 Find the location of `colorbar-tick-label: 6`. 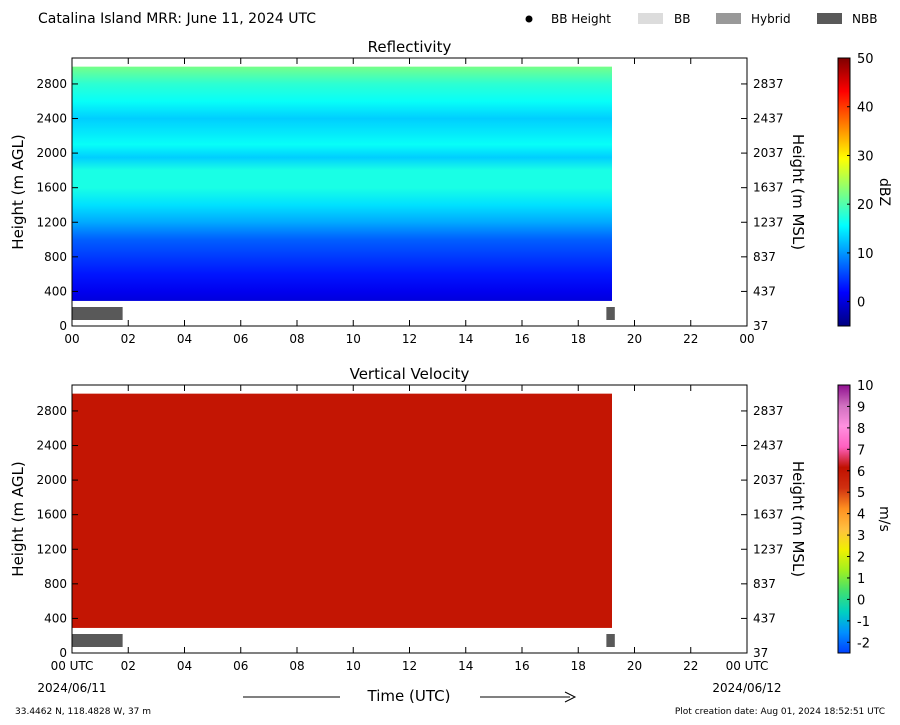

colorbar-tick-label: 6 is located at coordinates (861, 472).